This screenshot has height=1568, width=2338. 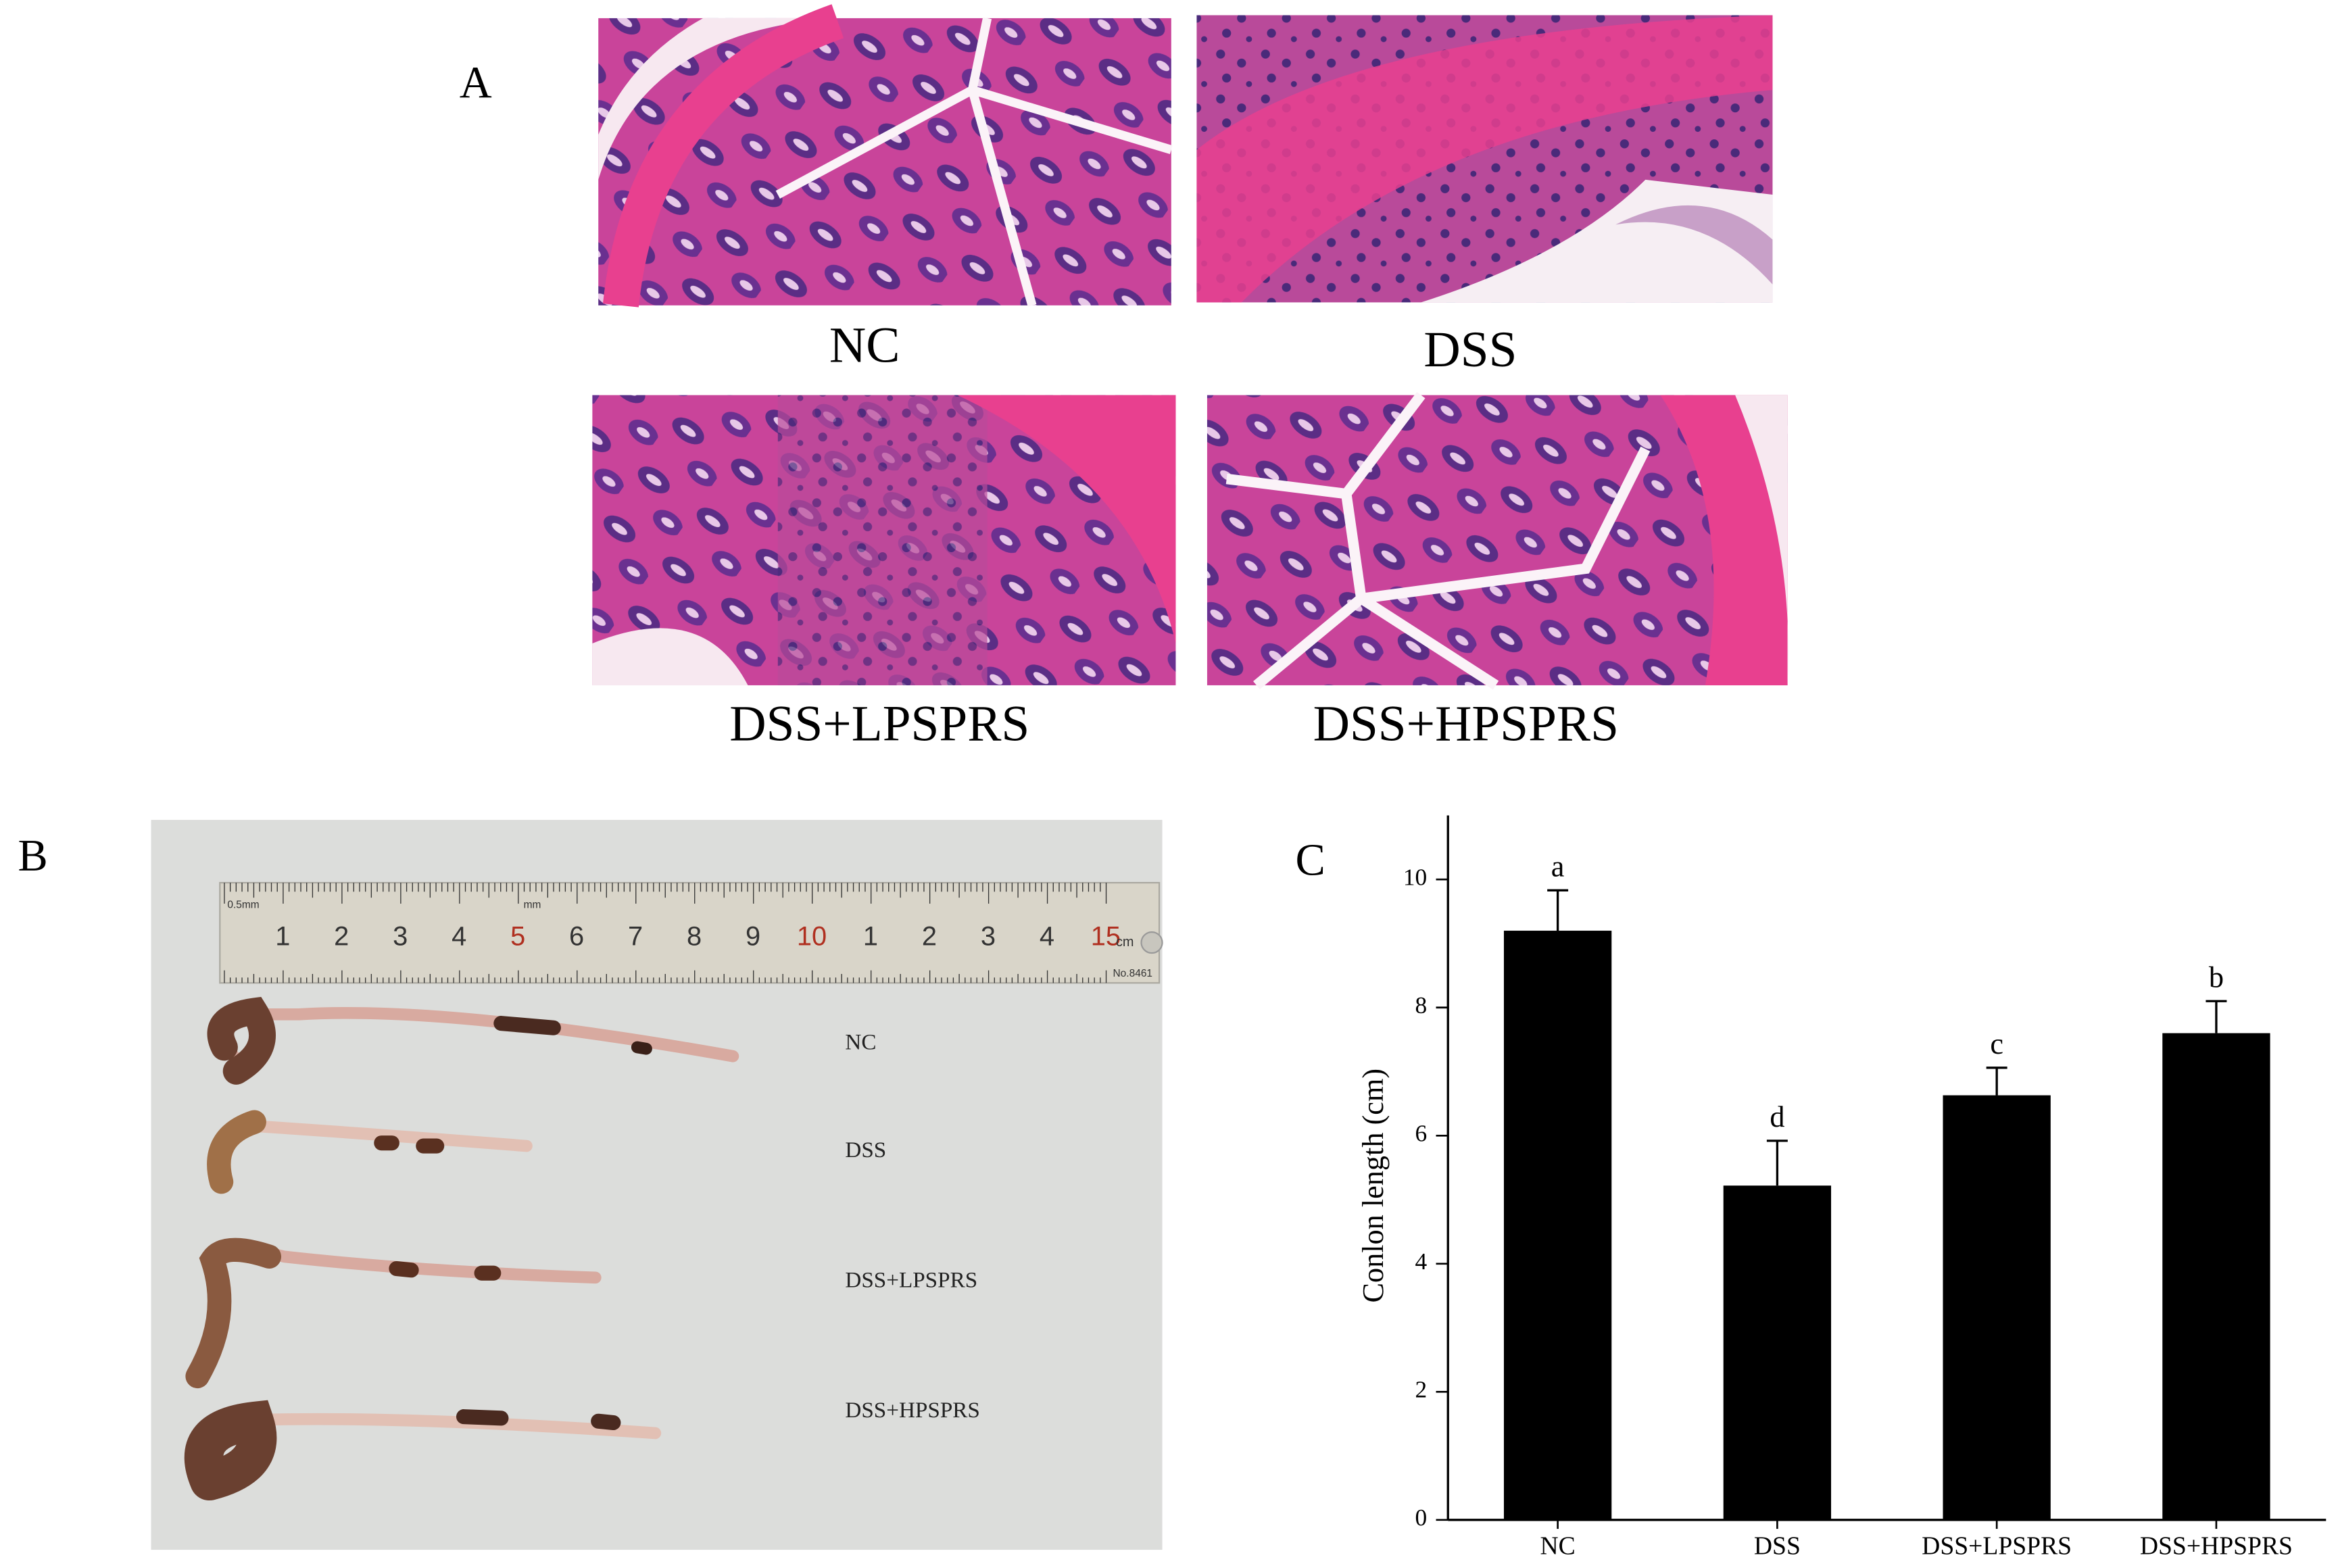 I want to click on caption: DSS, so click(x=1470, y=350).